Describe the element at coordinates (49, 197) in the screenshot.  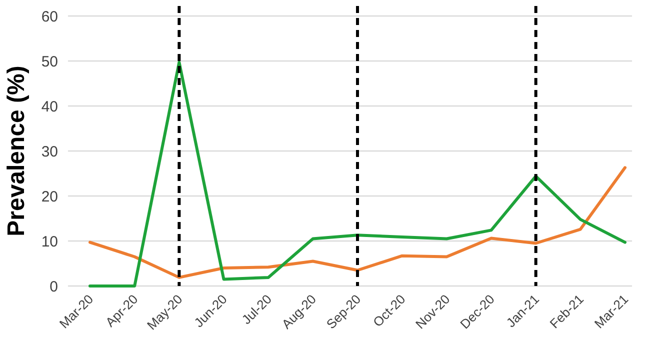
I see `y-tick-label: 20` at that location.